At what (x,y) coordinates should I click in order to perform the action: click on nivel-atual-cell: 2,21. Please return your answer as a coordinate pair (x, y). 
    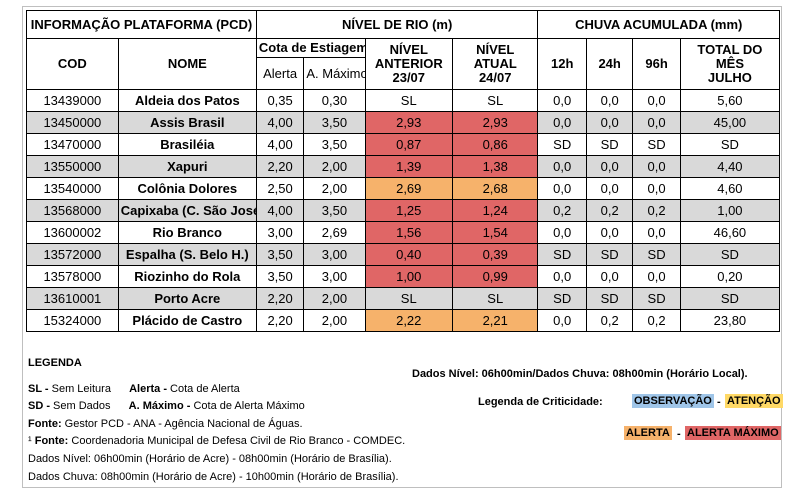
    Looking at the image, I should click on (495, 320).